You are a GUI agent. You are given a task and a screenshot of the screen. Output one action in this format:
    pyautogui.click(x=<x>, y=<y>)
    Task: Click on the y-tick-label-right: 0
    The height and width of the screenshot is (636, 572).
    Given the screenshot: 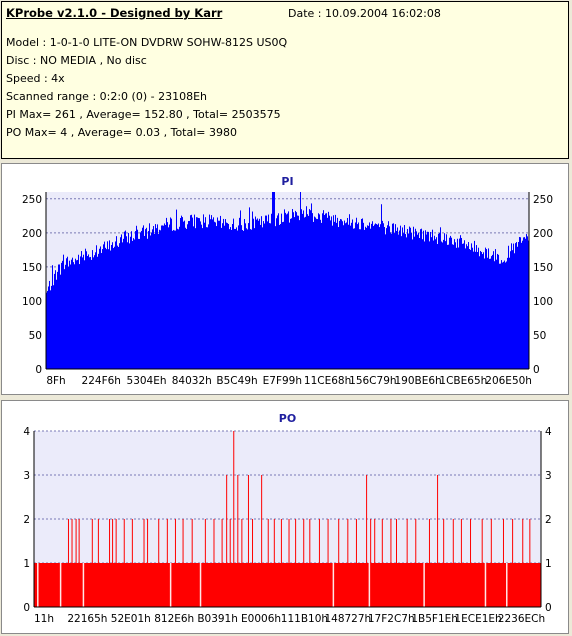 What is the action you would take?
    pyautogui.click(x=536, y=370)
    